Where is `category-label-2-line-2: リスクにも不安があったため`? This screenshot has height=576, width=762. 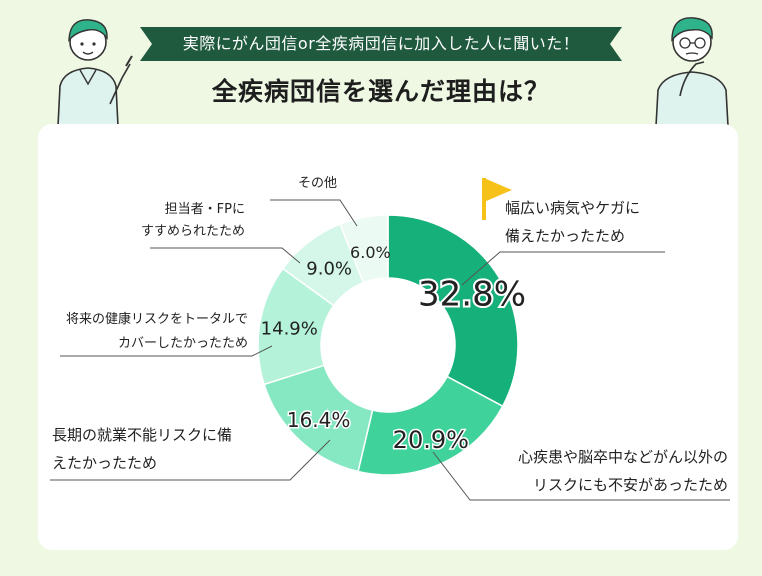 category-label-2-line-2: リスクにも不安があったため is located at coordinates (630, 485).